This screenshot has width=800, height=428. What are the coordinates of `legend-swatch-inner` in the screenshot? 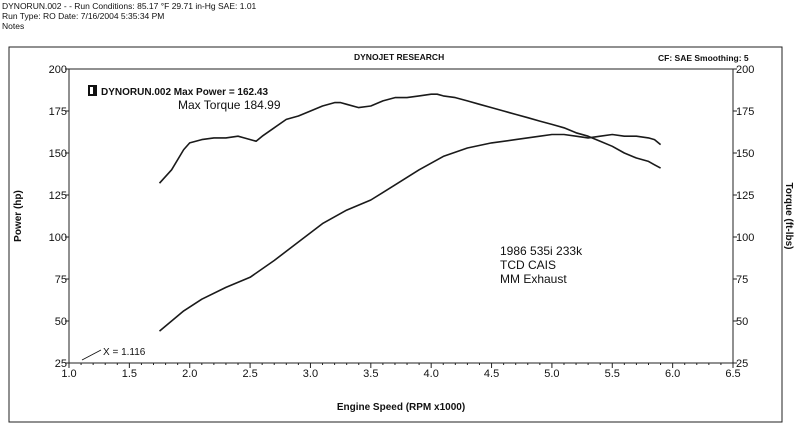 It's located at (91, 90).